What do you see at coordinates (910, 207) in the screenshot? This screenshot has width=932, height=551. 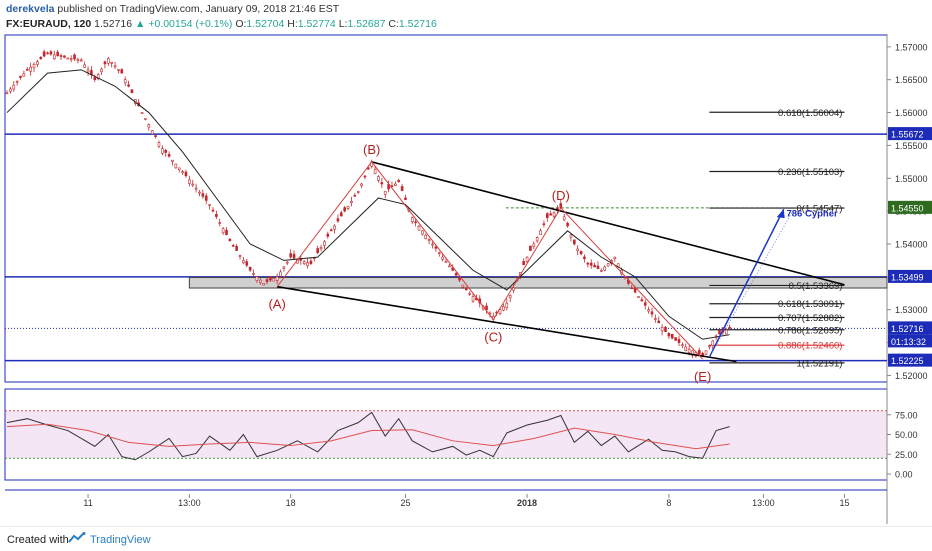 I see `d-level-price-tag-bg` at bounding box center [910, 207].